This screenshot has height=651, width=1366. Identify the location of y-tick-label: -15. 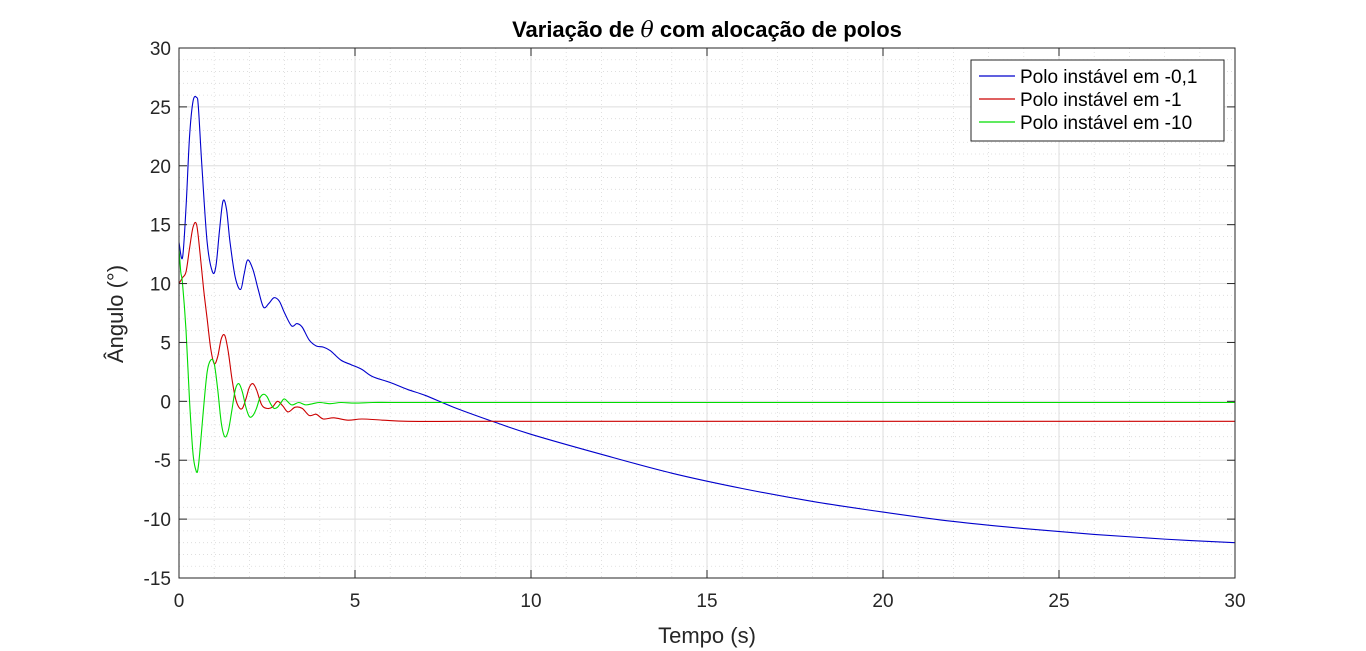
(157, 579).